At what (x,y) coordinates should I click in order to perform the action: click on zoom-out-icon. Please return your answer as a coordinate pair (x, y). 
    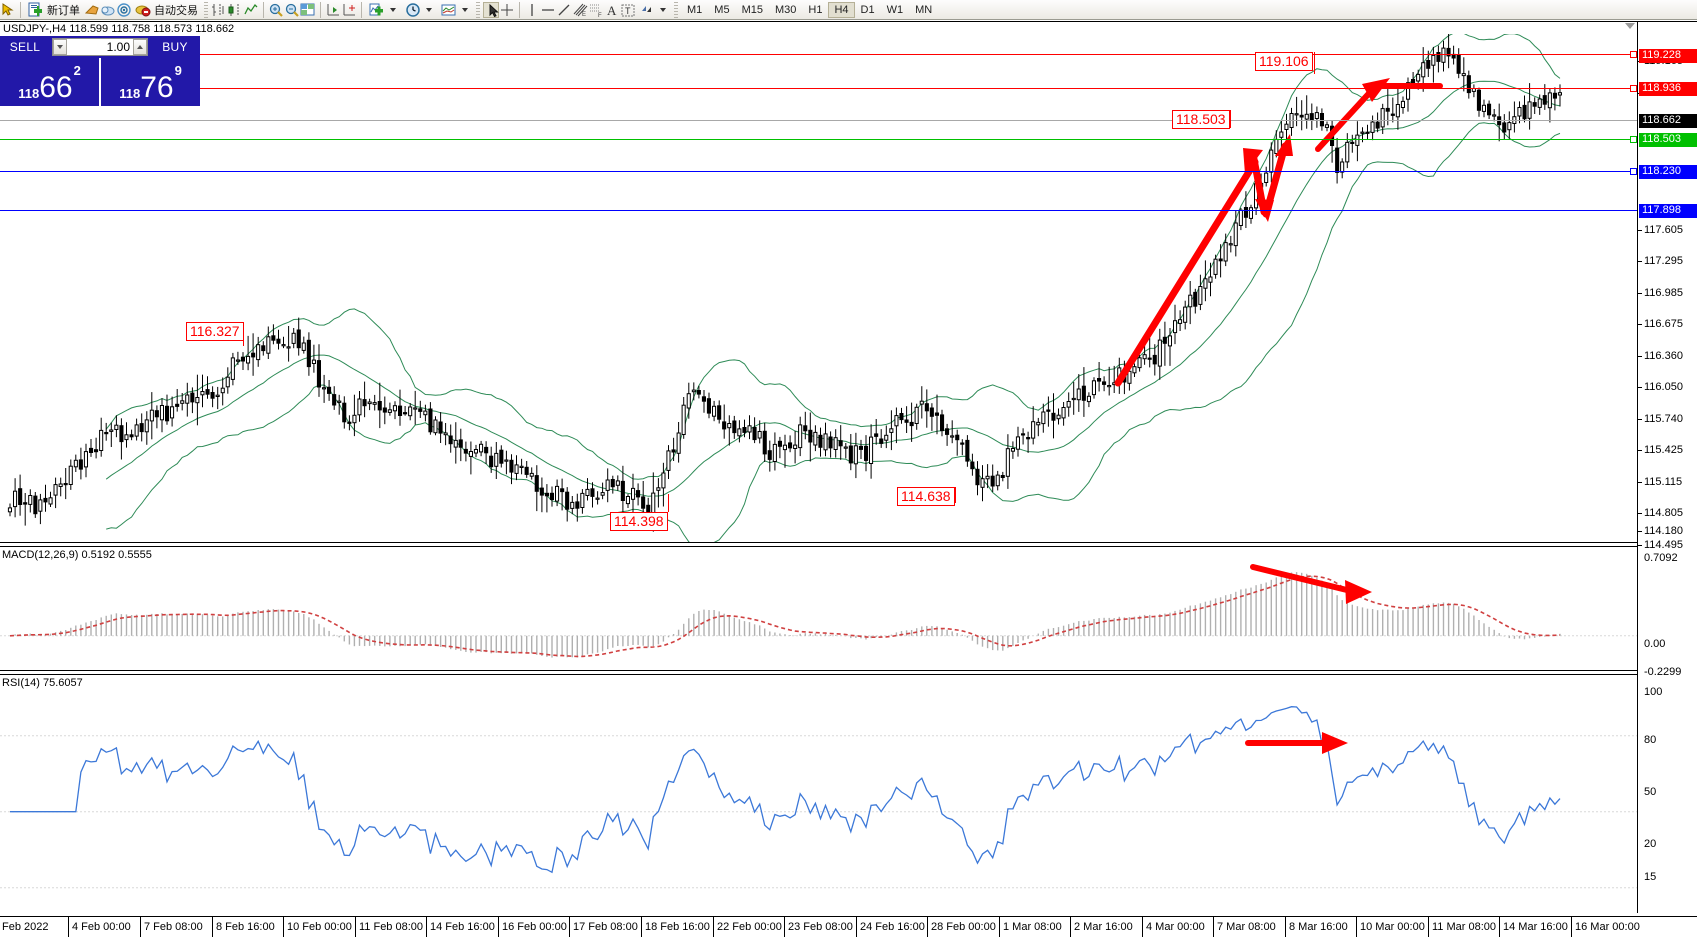
    Looking at the image, I should click on (292, 10).